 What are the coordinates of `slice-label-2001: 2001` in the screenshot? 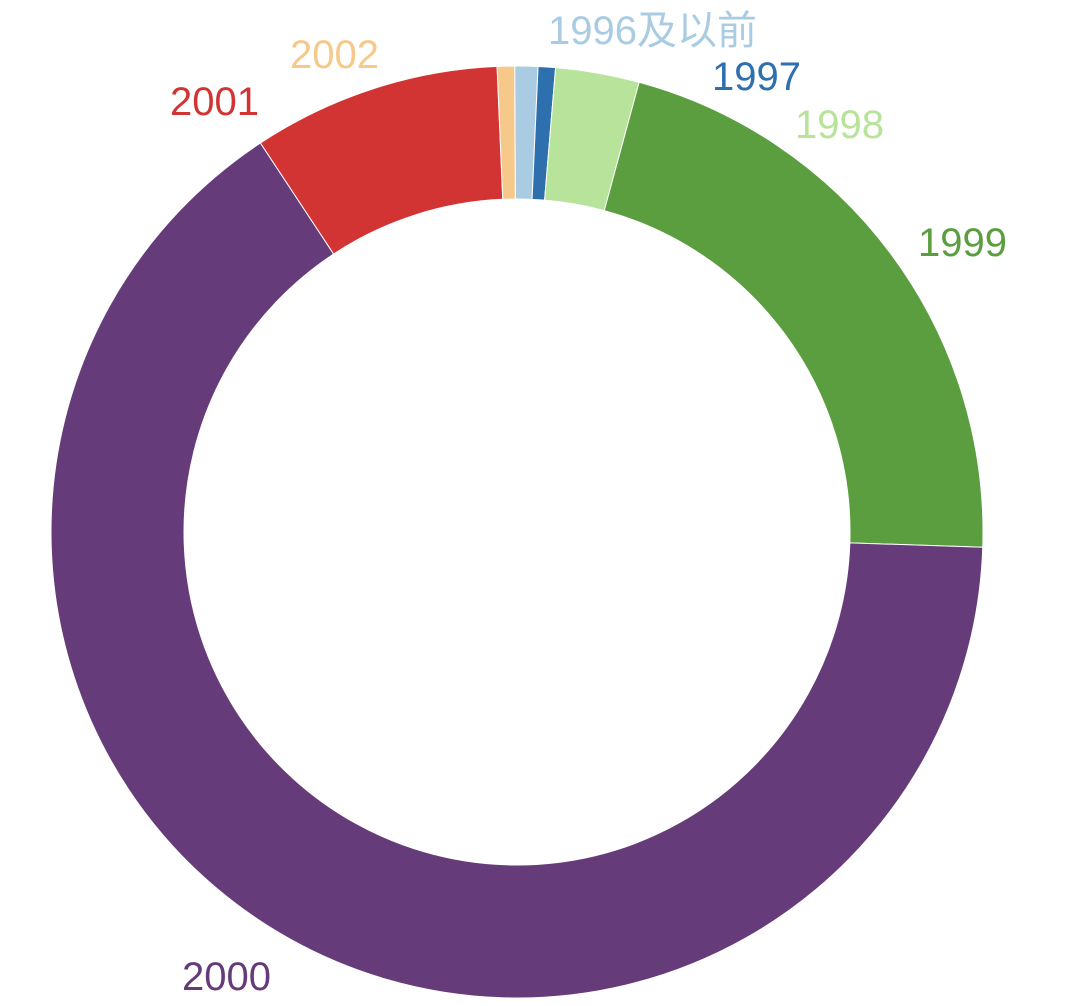 It's located at (214, 102).